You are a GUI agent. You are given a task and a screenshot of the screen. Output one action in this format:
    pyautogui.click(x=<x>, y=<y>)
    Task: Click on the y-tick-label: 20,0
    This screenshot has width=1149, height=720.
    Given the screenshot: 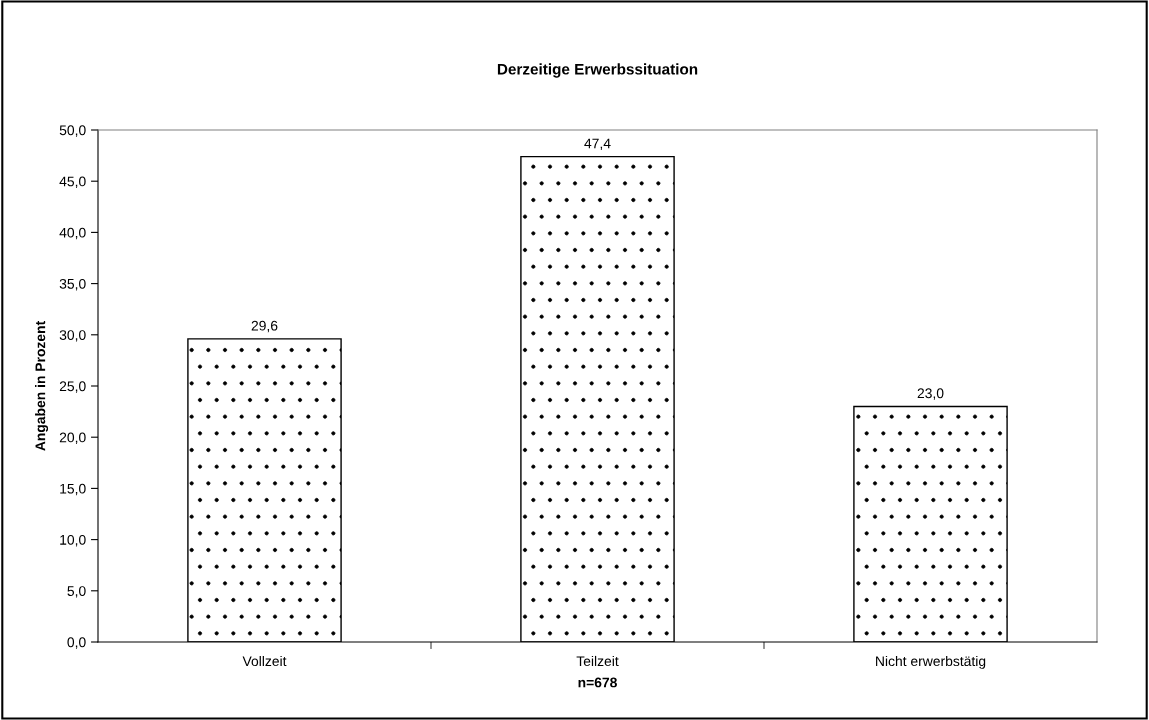 What is the action you would take?
    pyautogui.click(x=72, y=438)
    